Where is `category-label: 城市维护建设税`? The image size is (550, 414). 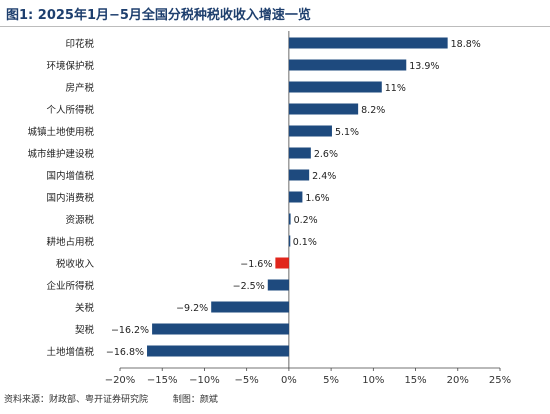 category-label: 城市维护建设税 is located at coordinates (60, 154).